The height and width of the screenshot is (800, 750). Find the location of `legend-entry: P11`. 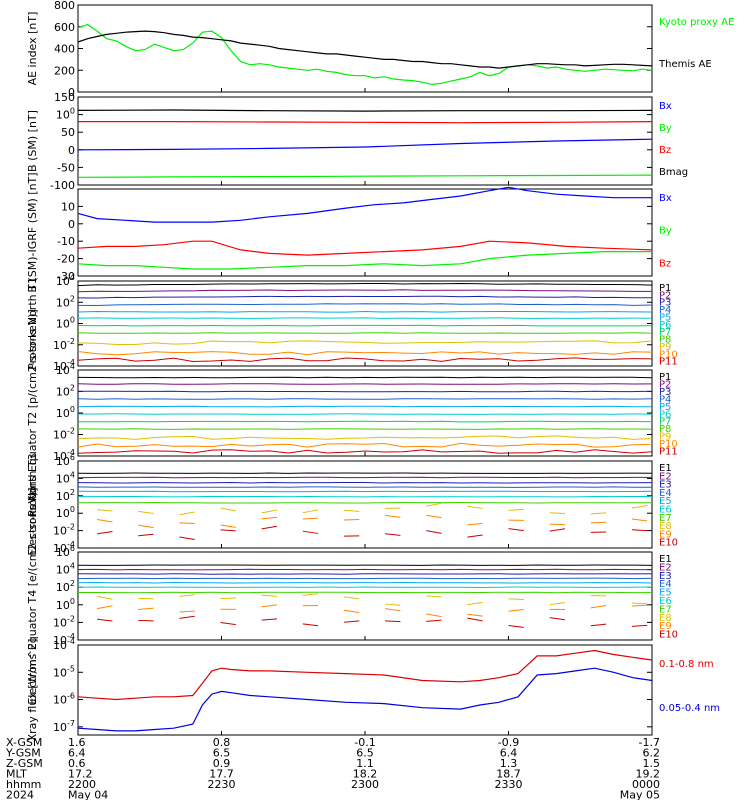

legend-entry: P11 is located at coordinates (668, 362).